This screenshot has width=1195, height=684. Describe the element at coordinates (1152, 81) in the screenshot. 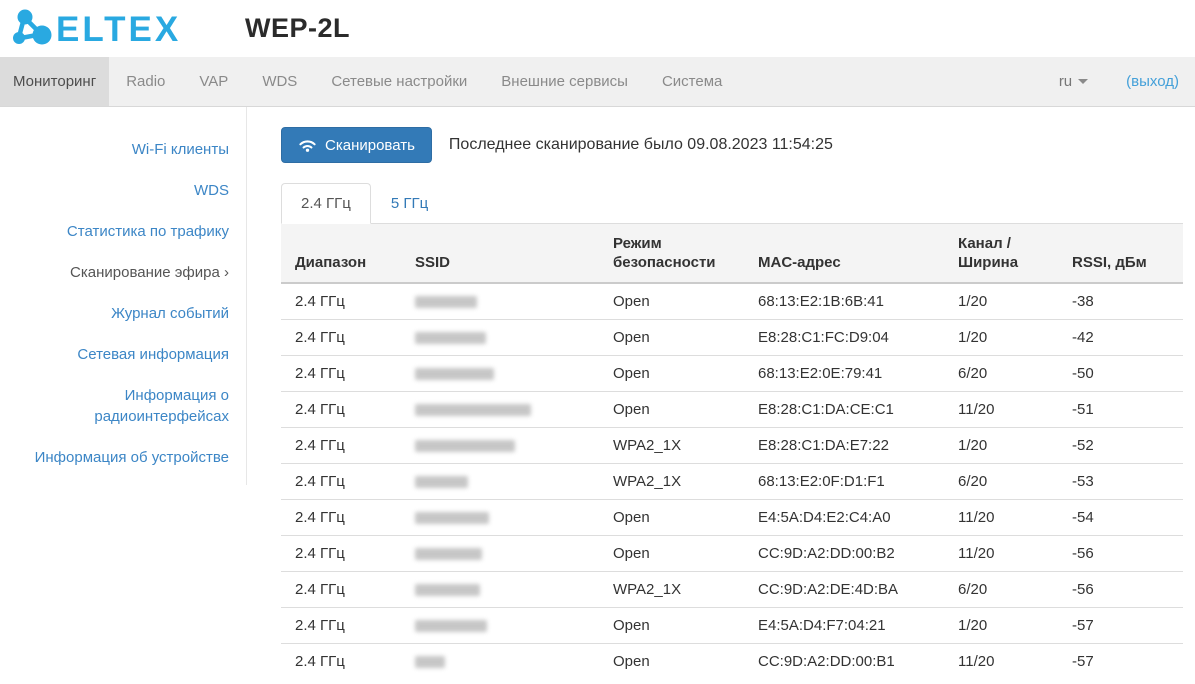

I see `logout-link: (выход)` at that location.